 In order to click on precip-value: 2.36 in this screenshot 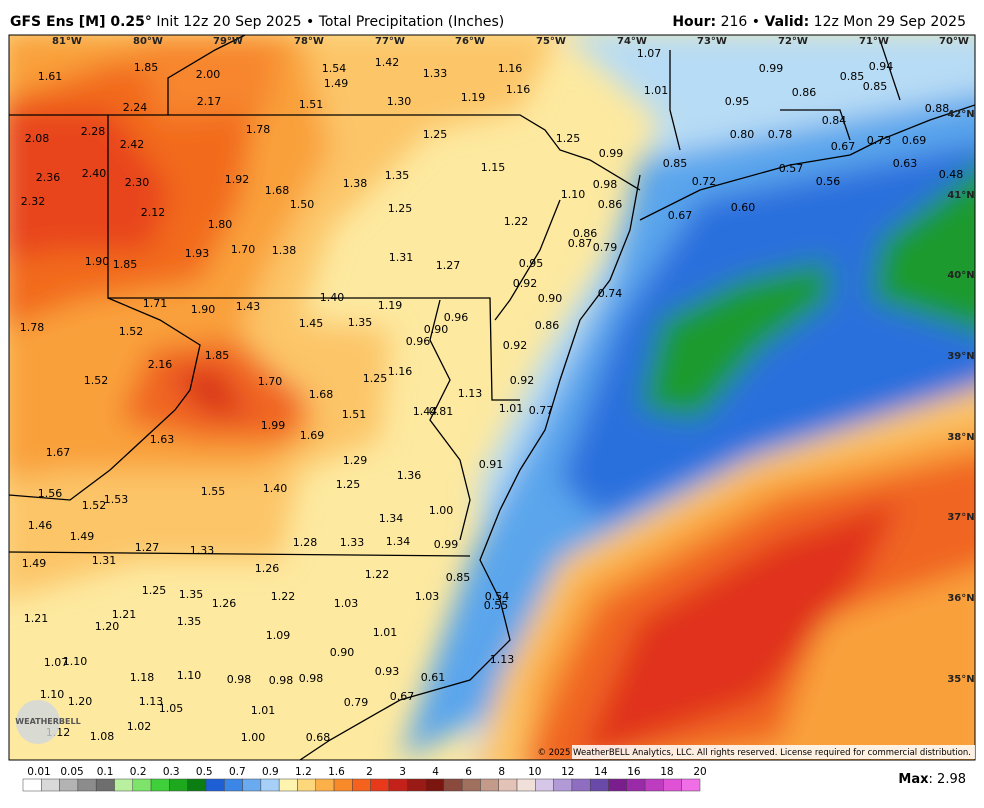, I will do `click(48, 177)`.